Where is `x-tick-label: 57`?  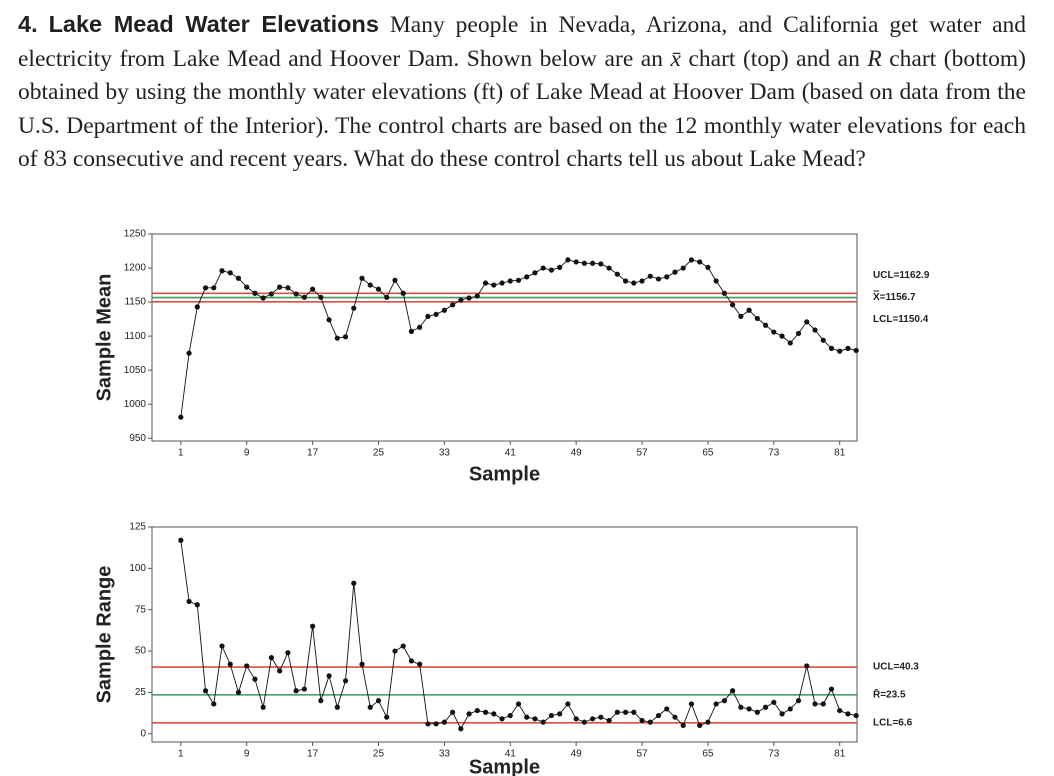 x-tick-label: 57 is located at coordinates (642, 453).